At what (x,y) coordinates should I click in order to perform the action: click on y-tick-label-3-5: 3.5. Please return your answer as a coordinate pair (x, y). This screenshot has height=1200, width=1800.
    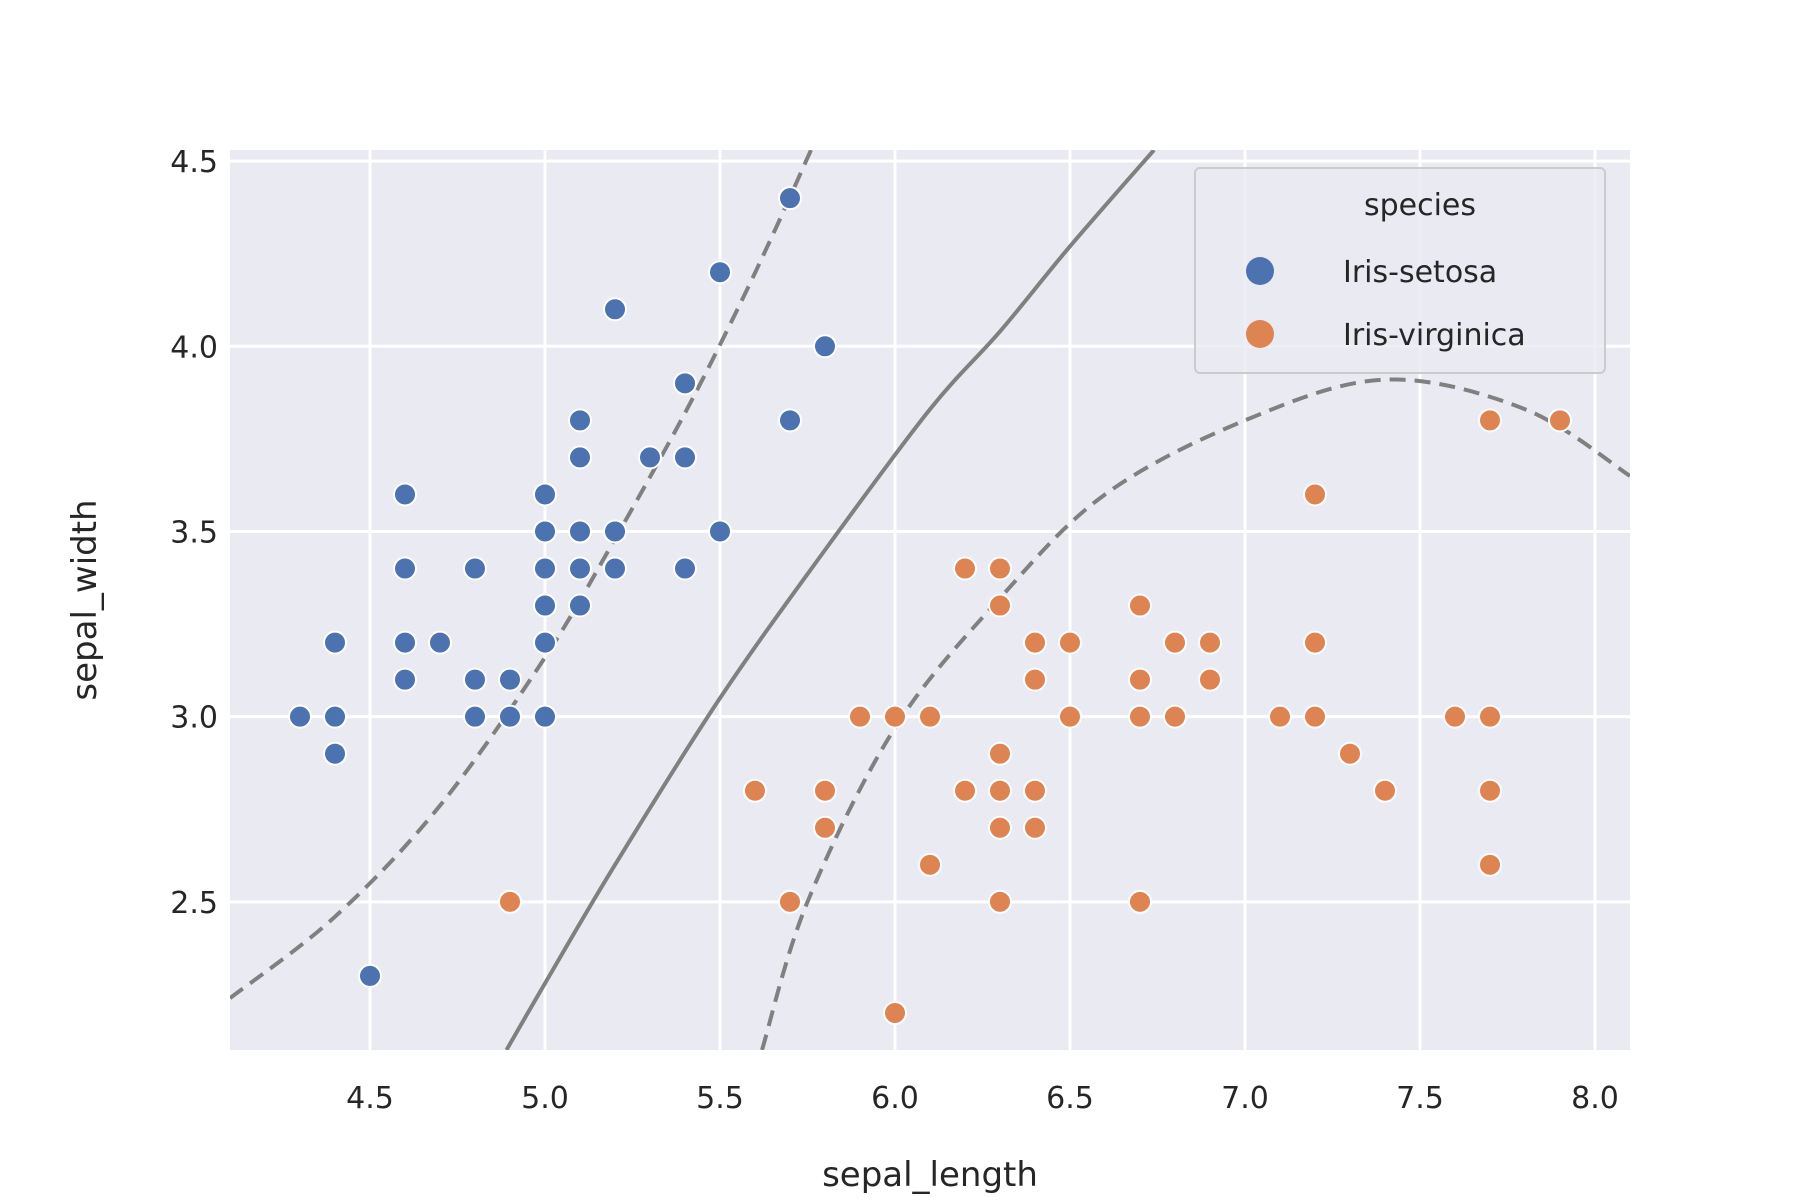
    Looking at the image, I should click on (194, 532).